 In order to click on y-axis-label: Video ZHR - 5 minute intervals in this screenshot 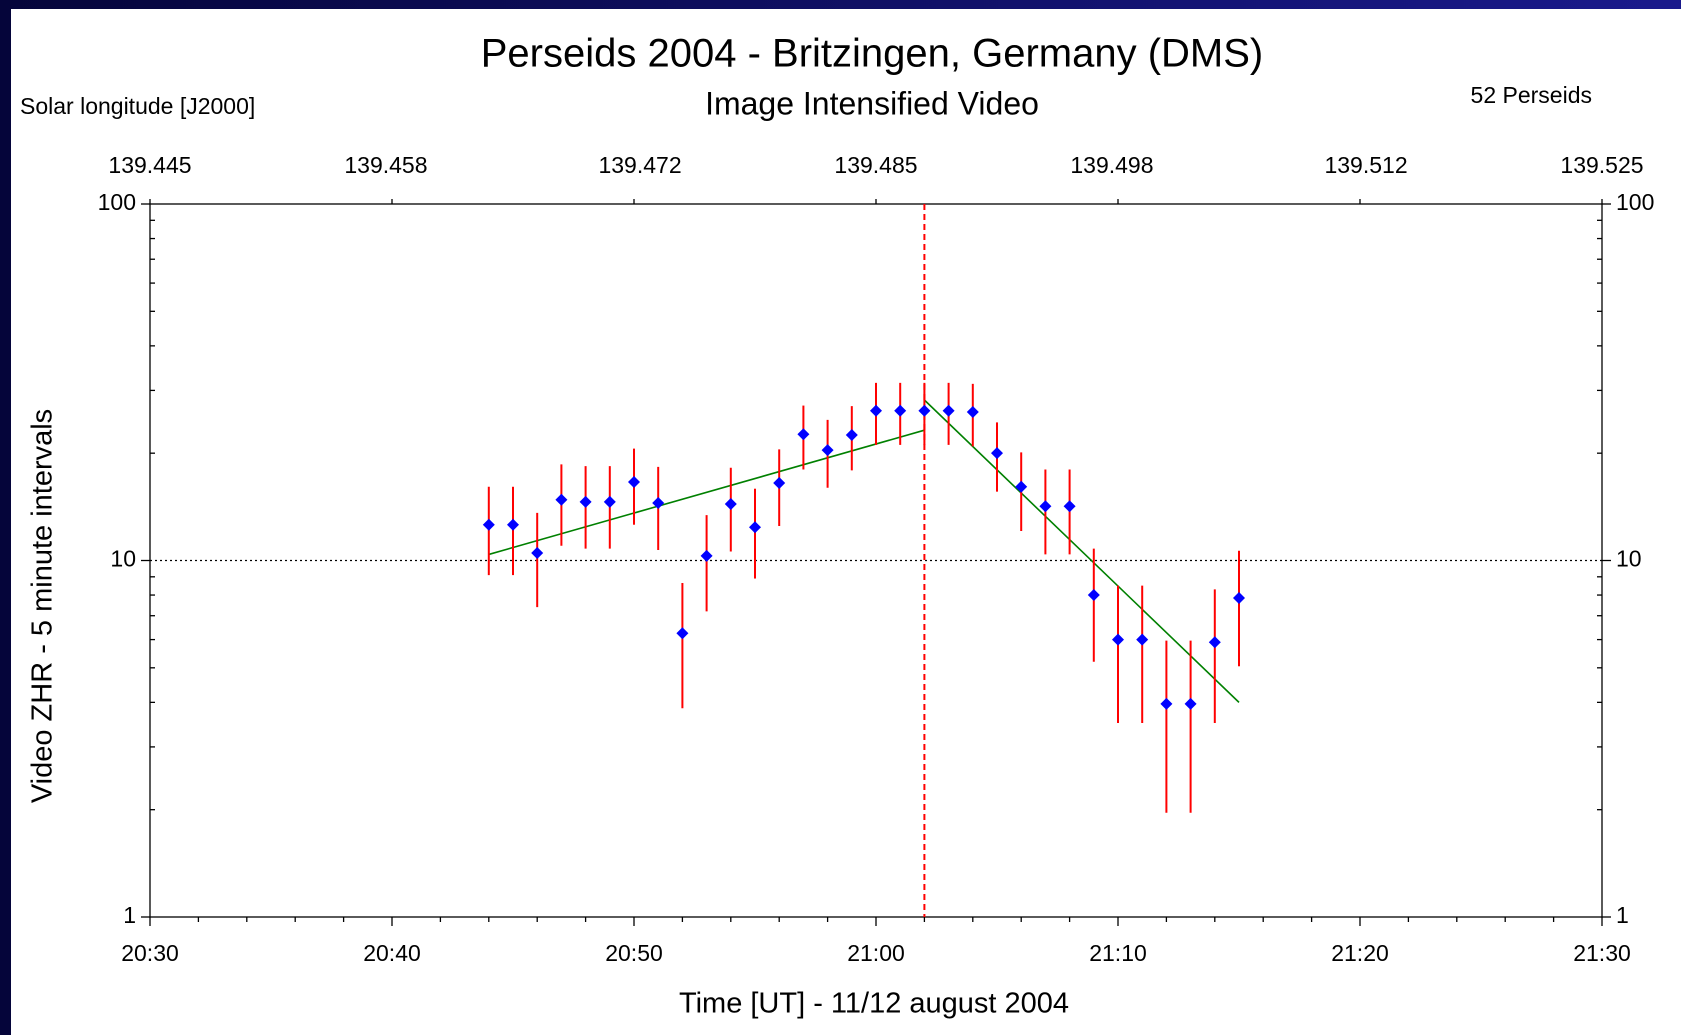, I will do `click(43, 606)`.